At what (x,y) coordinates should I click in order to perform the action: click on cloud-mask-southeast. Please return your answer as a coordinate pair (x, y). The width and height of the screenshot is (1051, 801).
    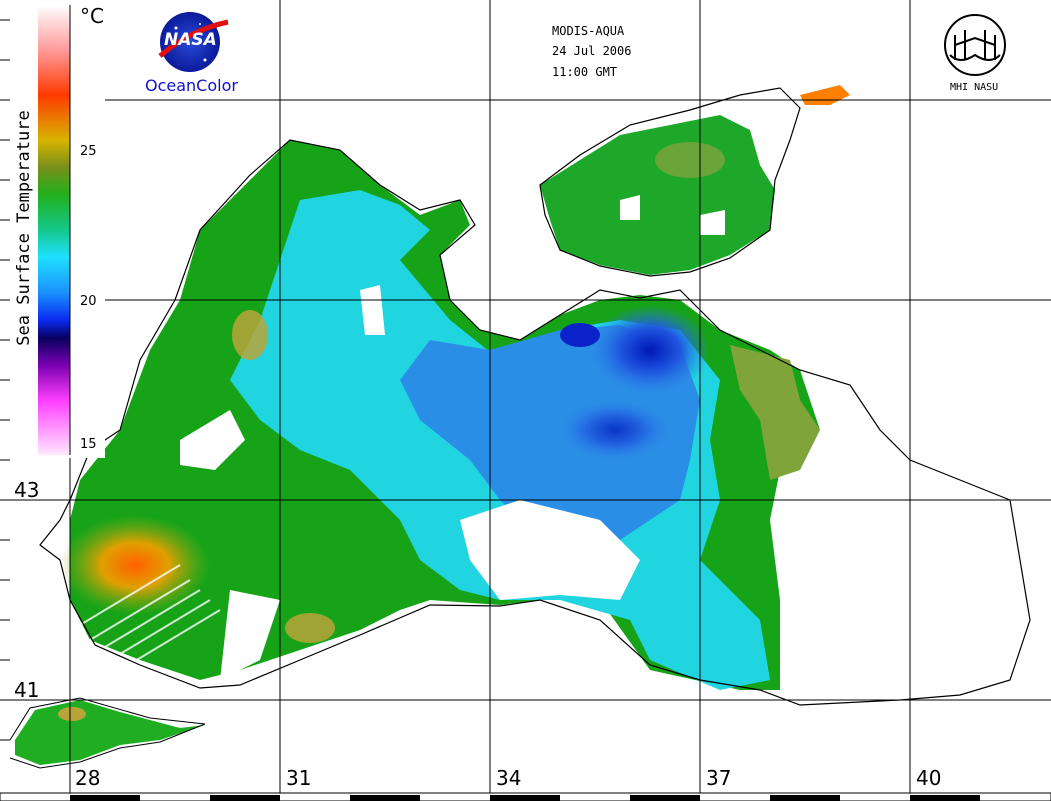
    Looking at the image, I should click on (905, 580).